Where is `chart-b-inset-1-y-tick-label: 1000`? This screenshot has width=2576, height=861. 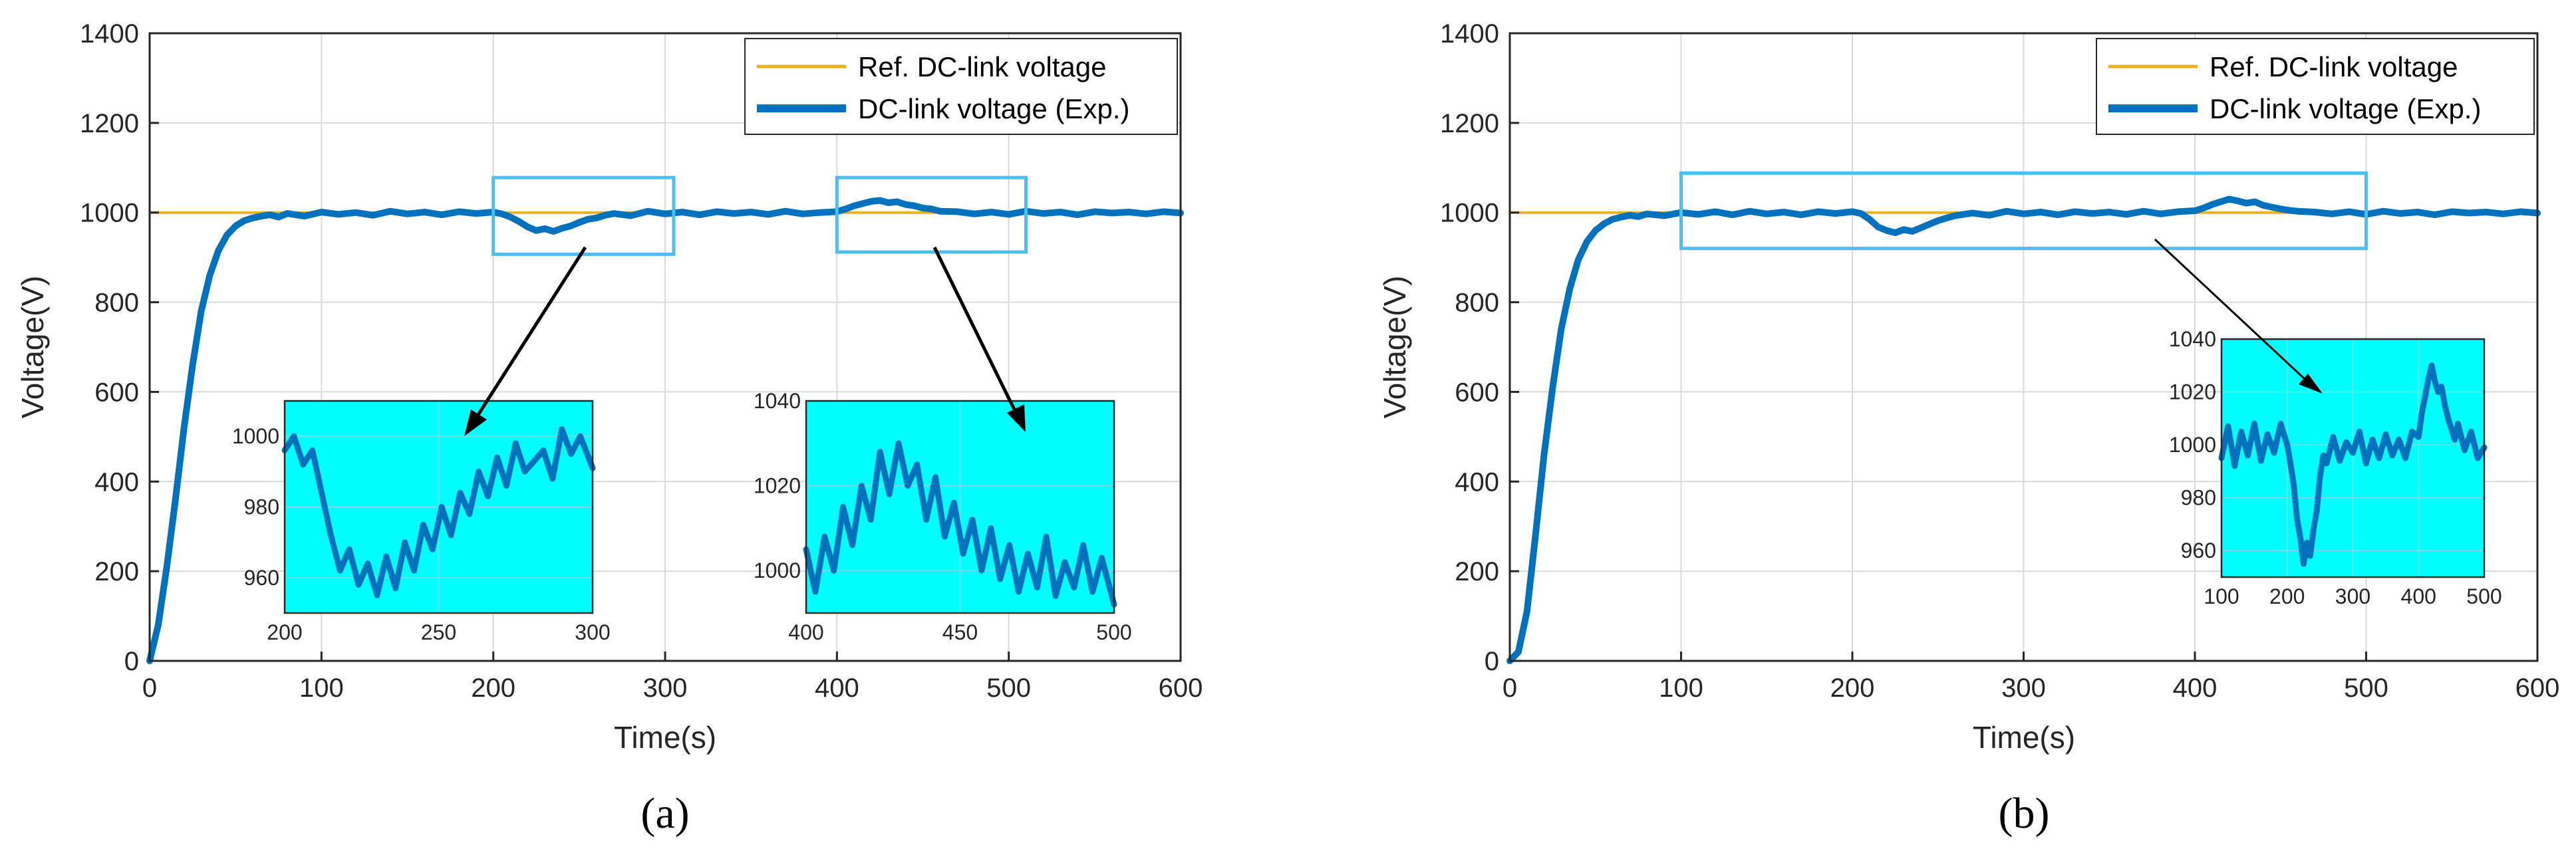
chart-b-inset-1-y-tick-label: 1000 is located at coordinates (2192, 445).